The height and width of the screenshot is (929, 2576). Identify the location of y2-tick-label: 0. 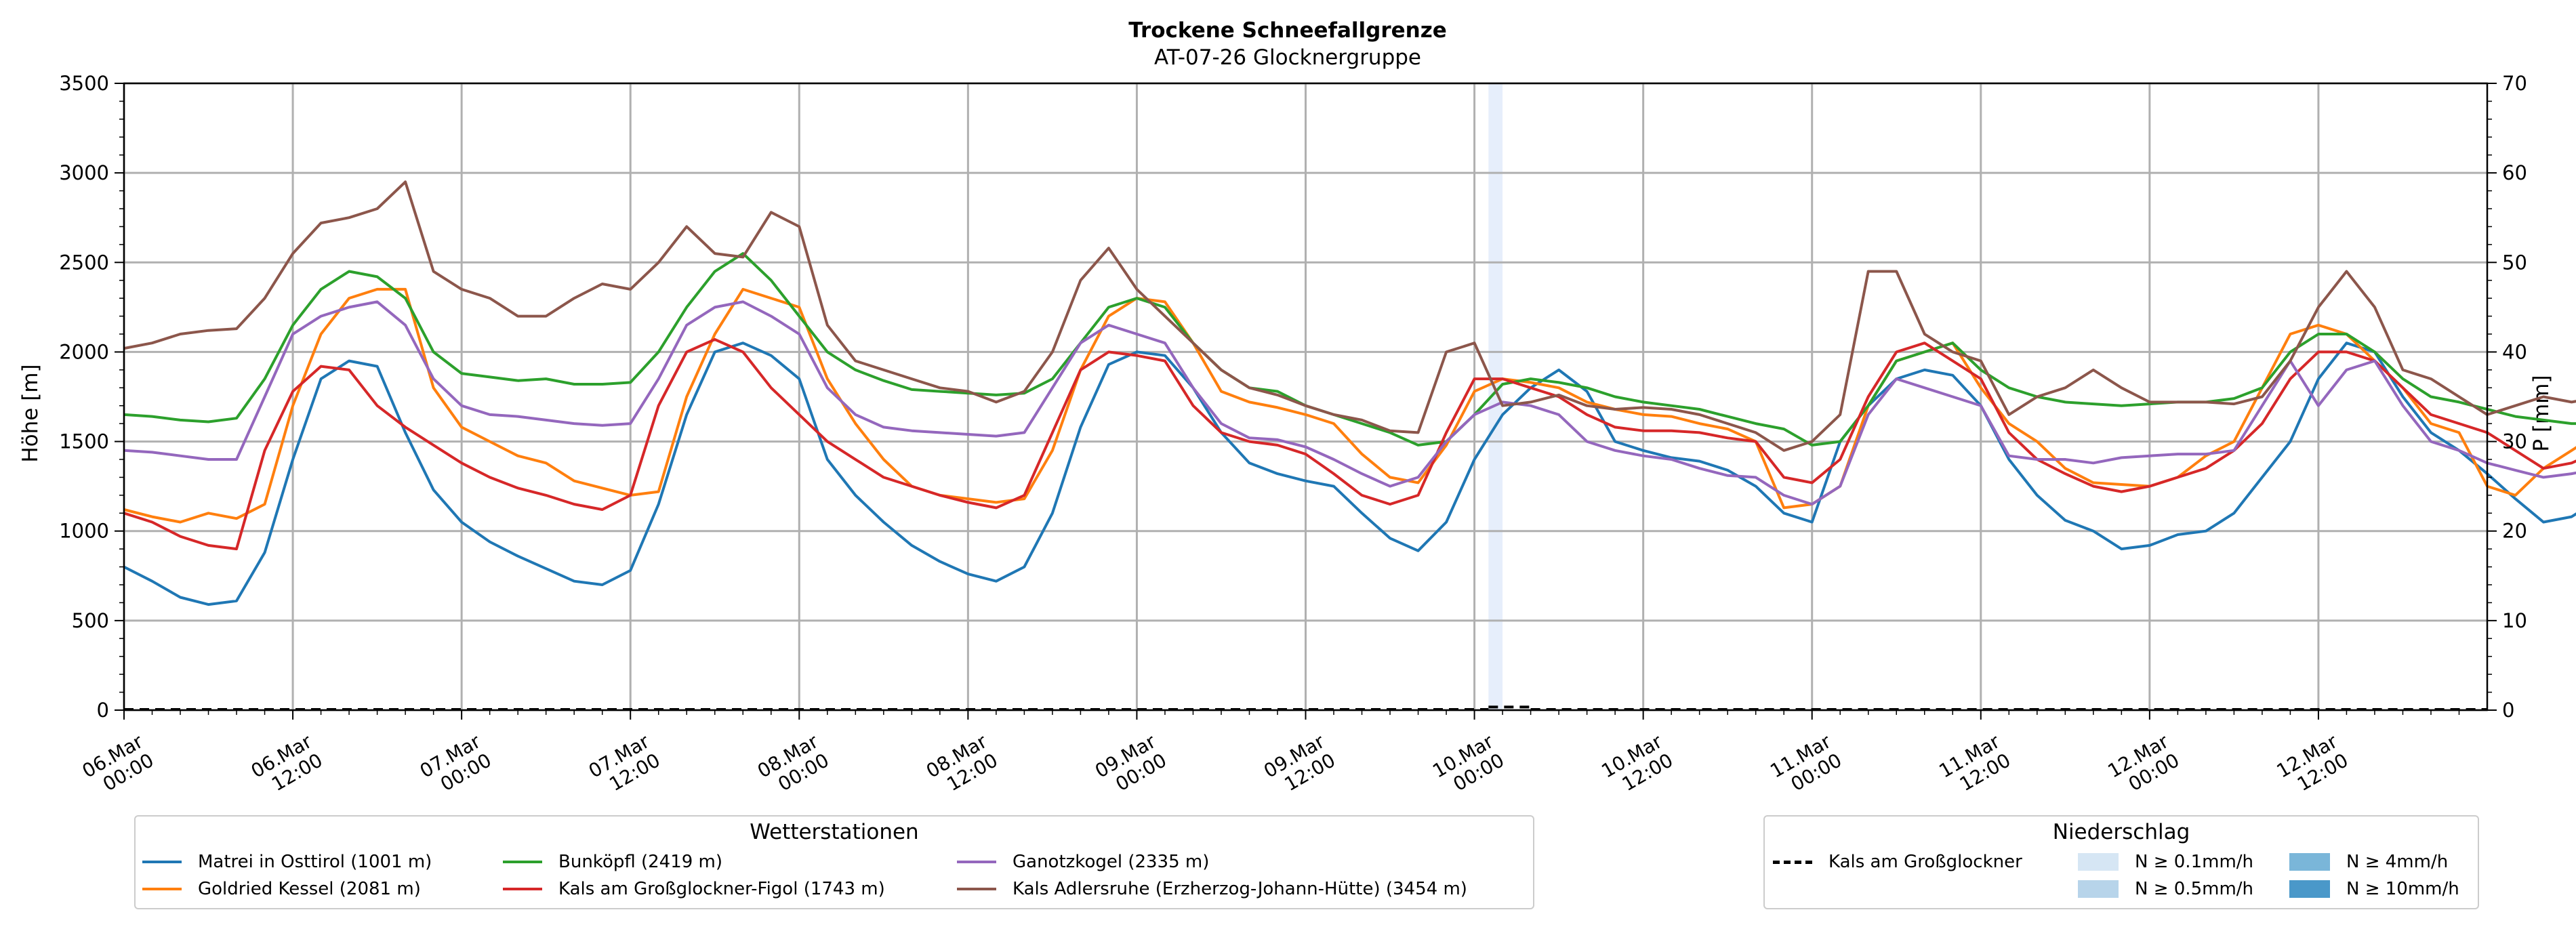
(2508, 710).